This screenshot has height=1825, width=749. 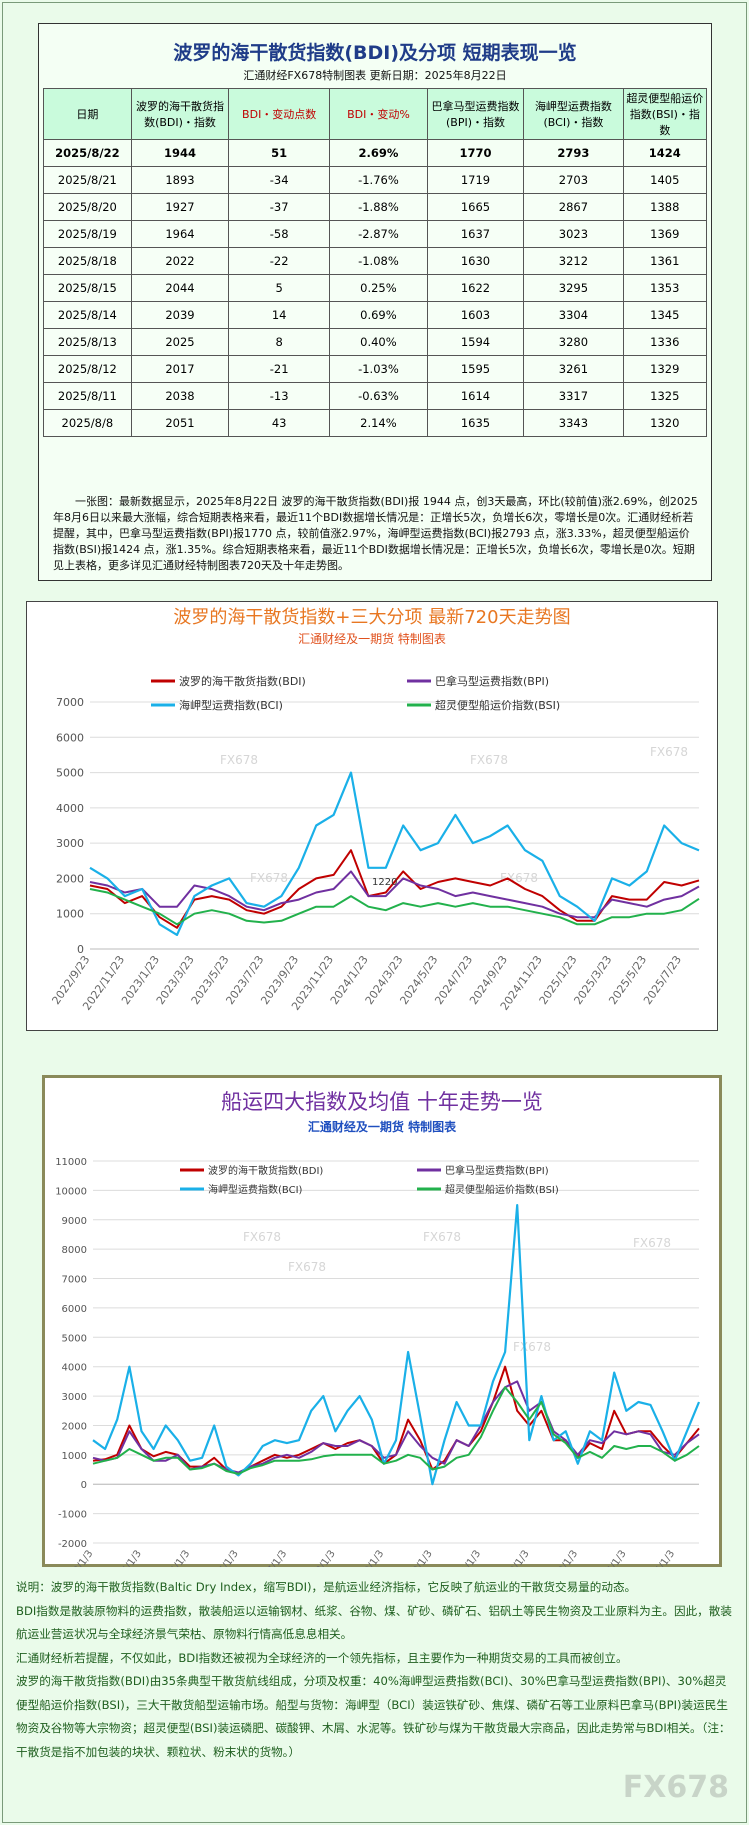 I want to click on table-row: 2025/8/15 2044 5 0.25% 1622 3295 1353, so click(x=375, y=288).